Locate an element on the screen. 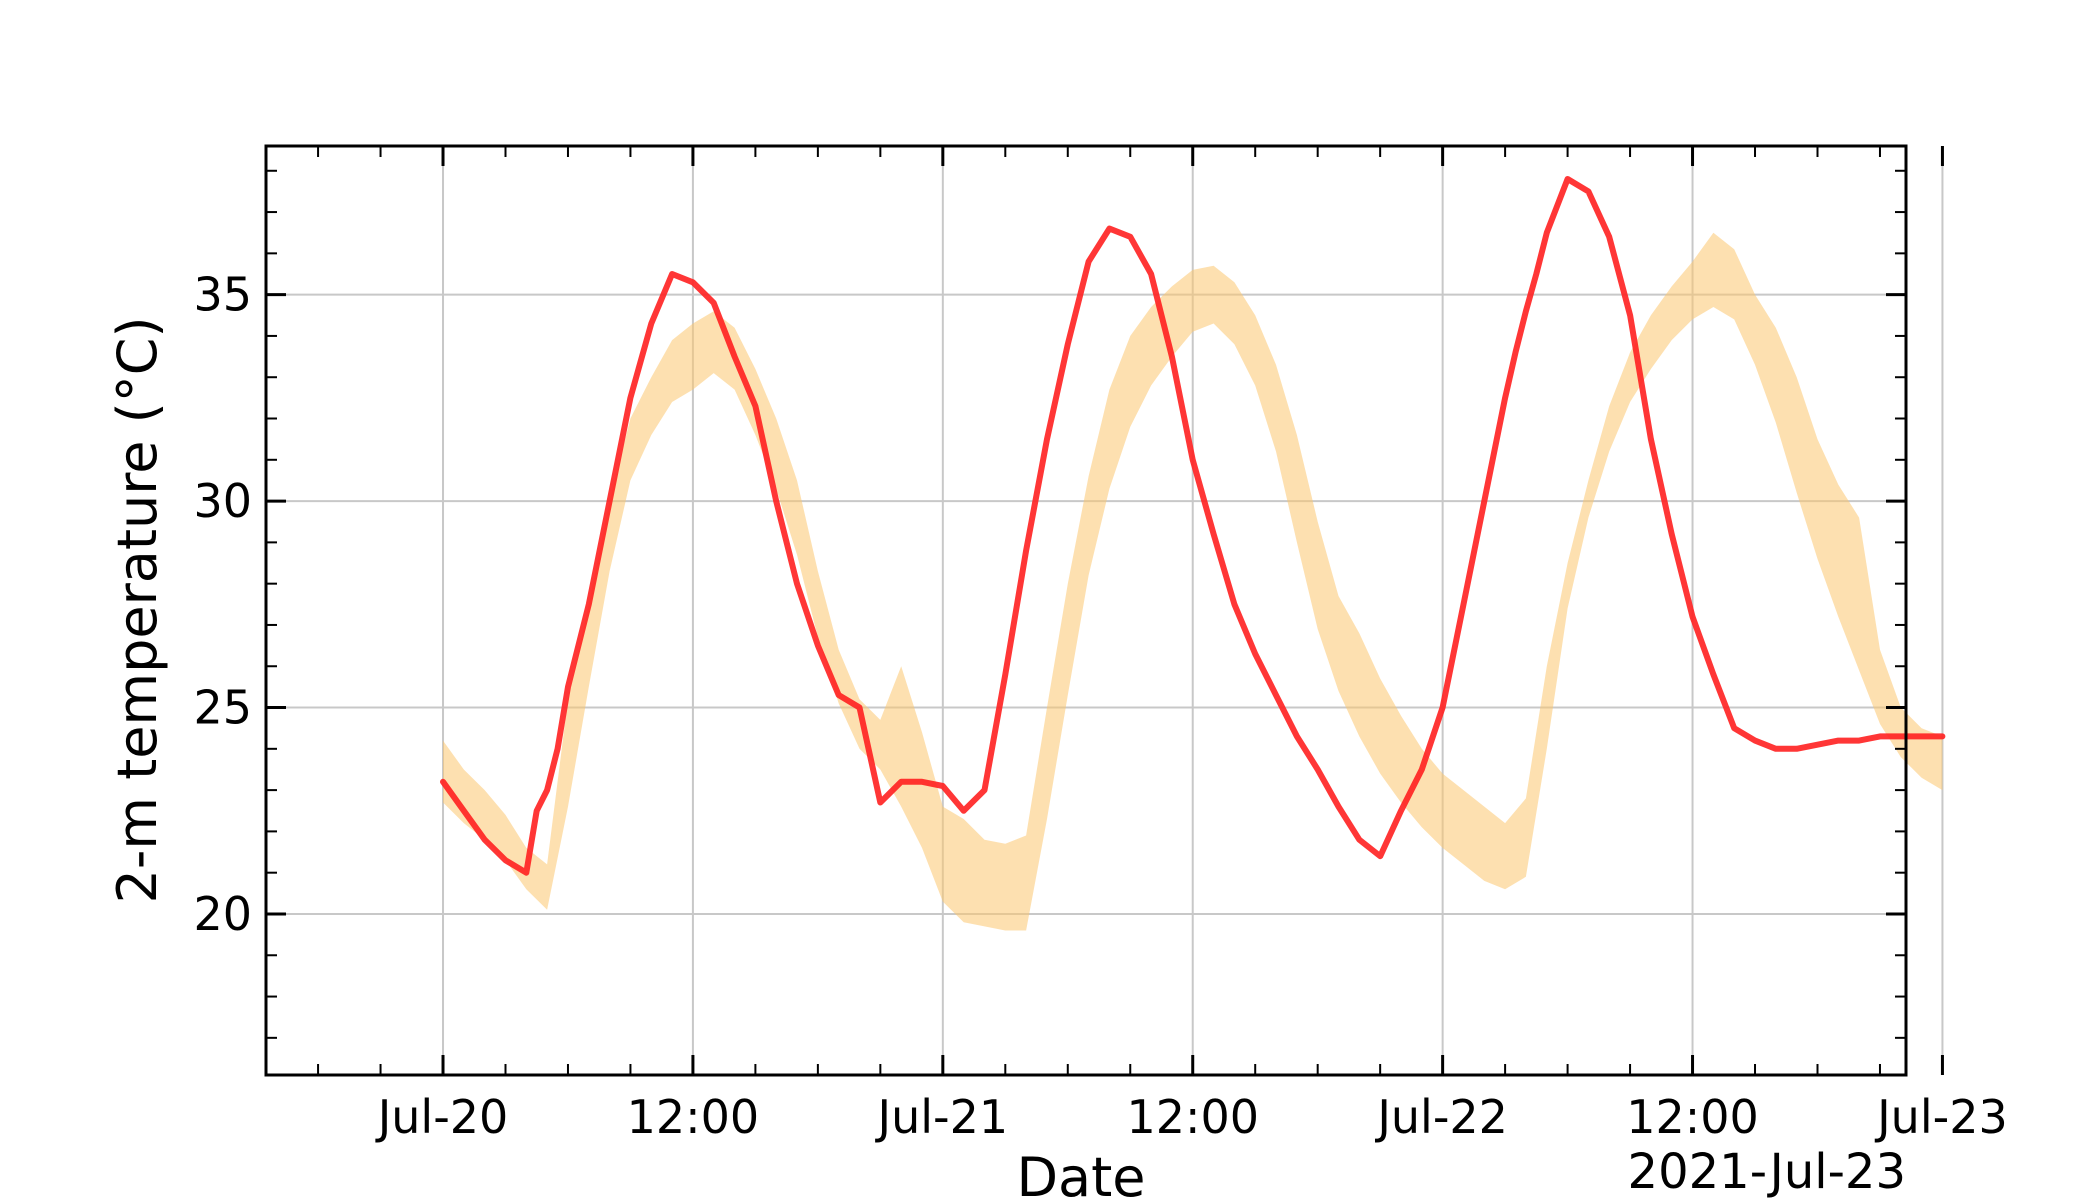  y-tick-label: 25 is located at coordinates (222, 708).